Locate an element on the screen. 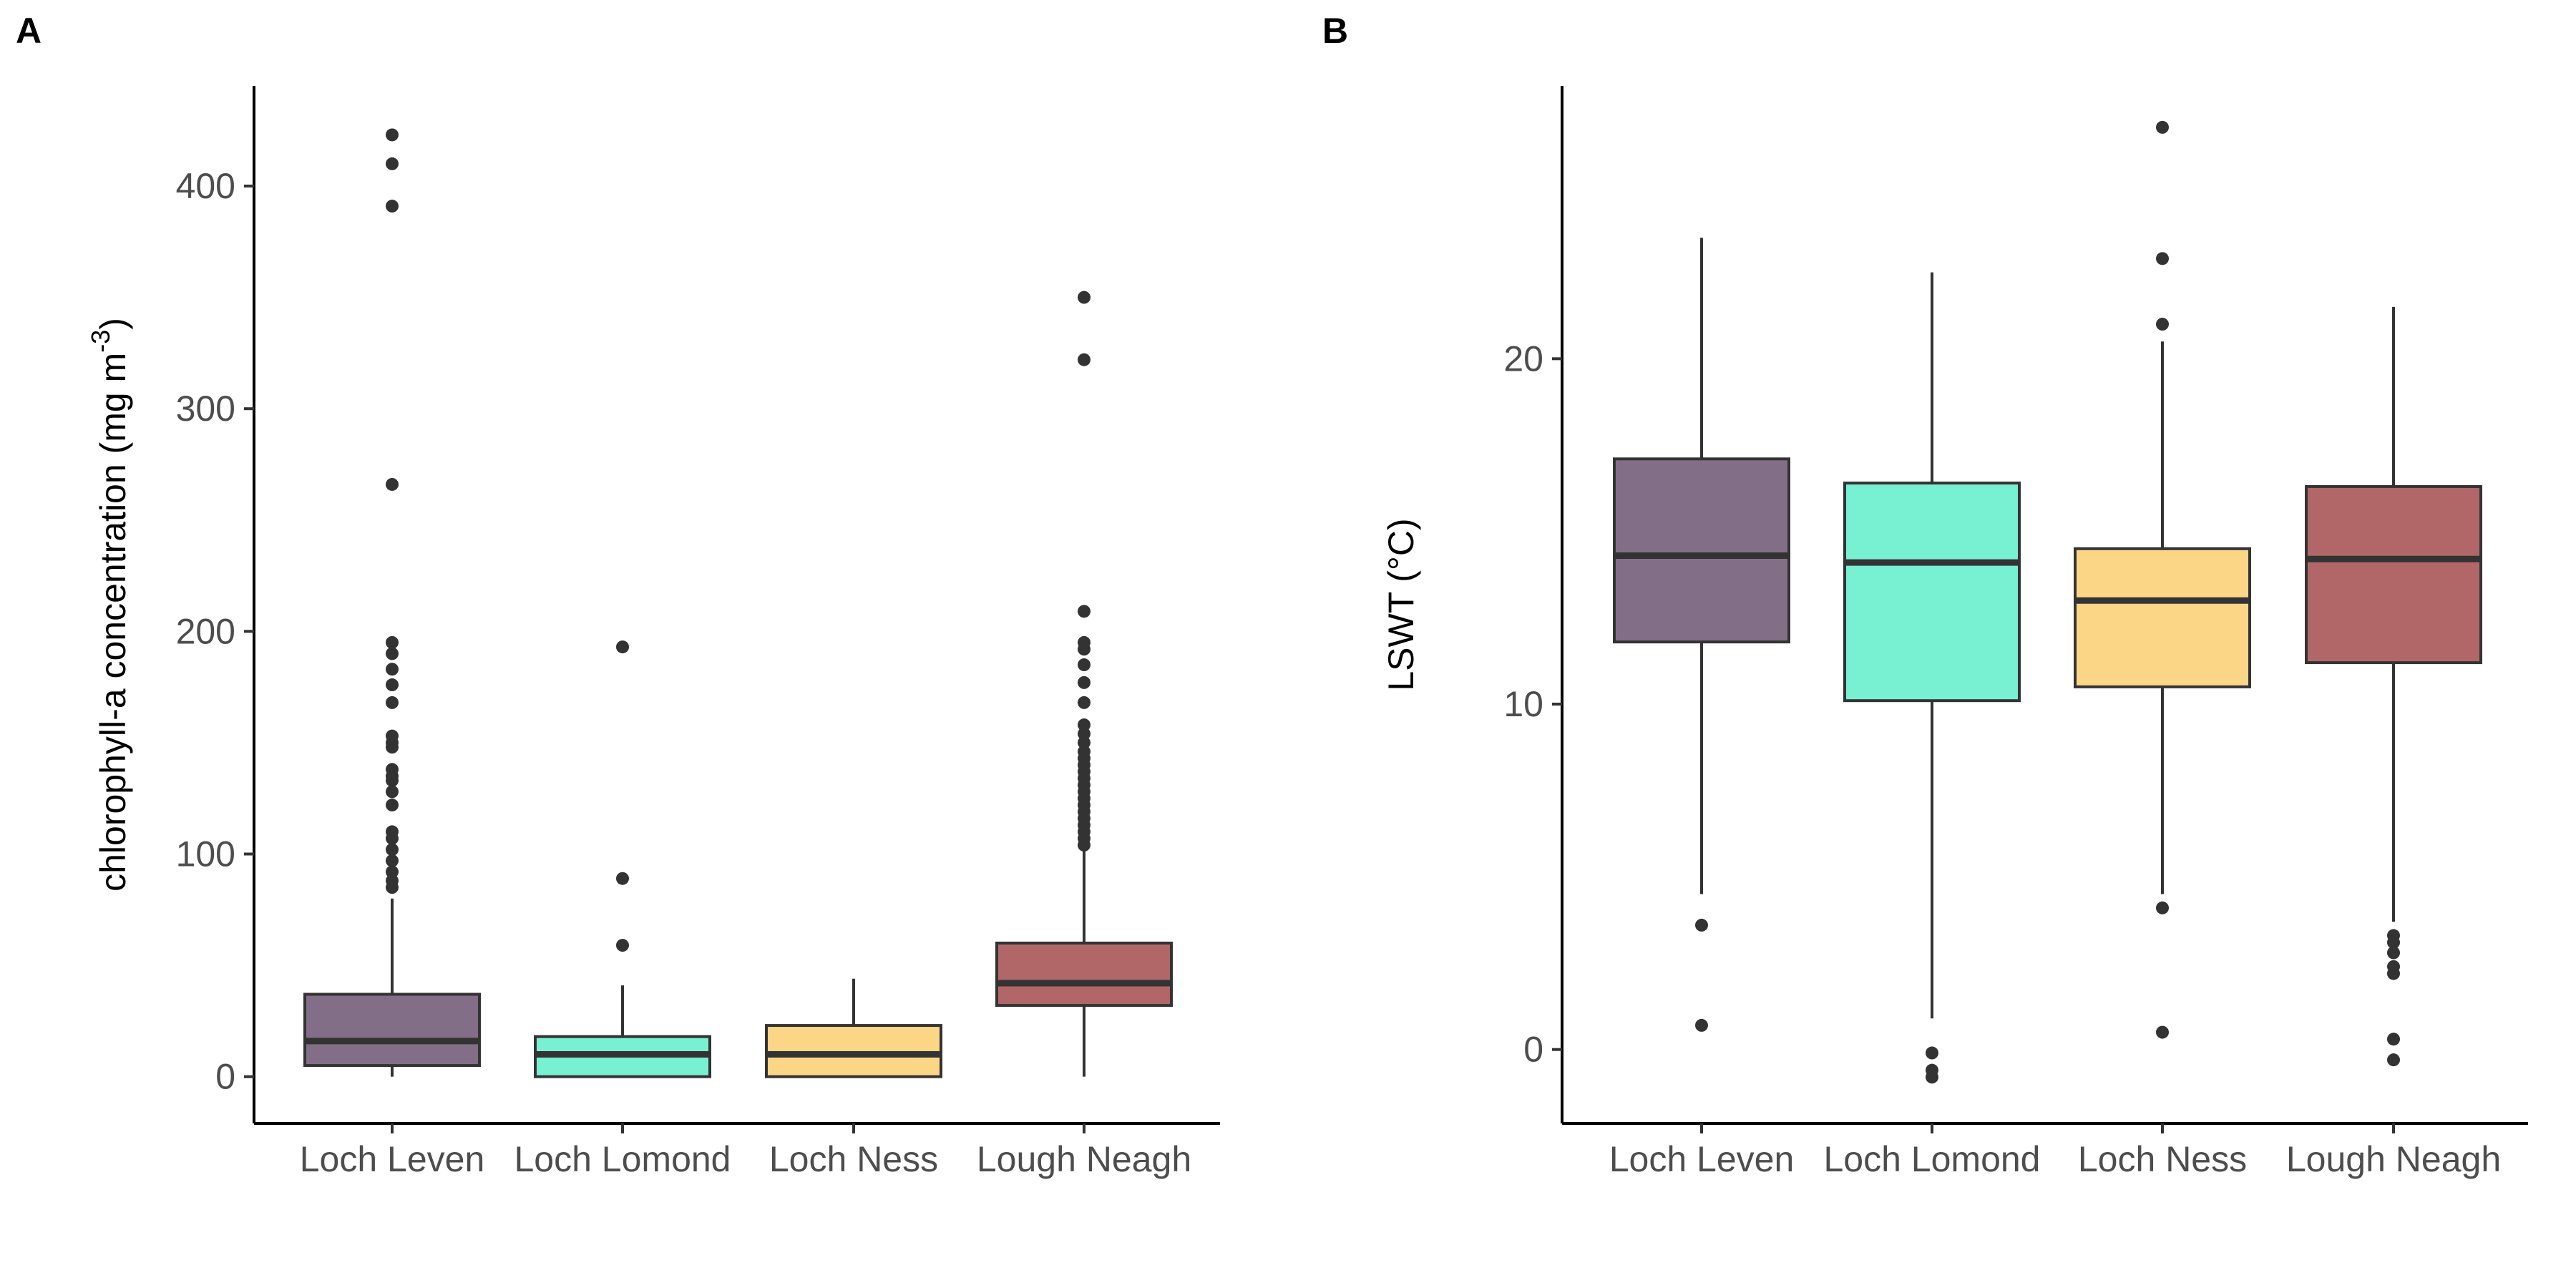 This screenshot has width=2576, height=1288. y-axis-title-text: chlorophyll-a concentration (mg m is located at coordinates (113, 622).